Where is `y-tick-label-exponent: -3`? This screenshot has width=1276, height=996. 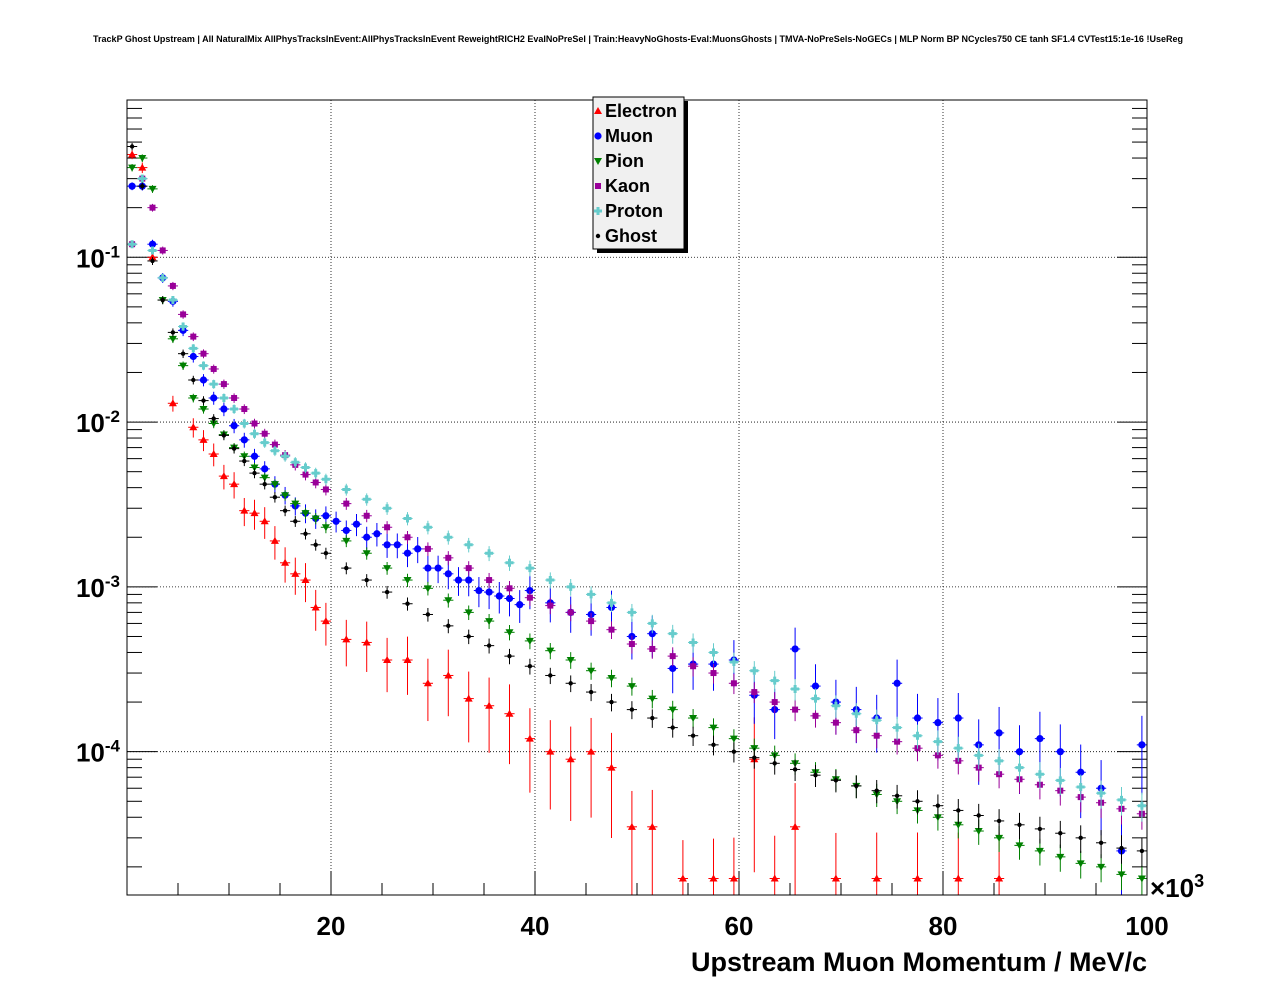
y-tick-label-exponent: -3 is located at coordinates (112, 581).